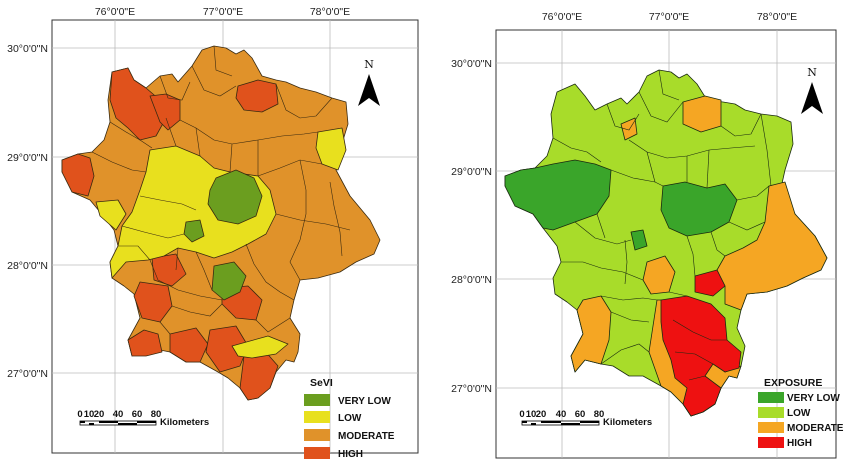 The width and height of the screenshot is (850, 469). What do you see at coordinates (701, 356) in the screenshot?
I see `high-zone-south` at bounding box center [701, 356].